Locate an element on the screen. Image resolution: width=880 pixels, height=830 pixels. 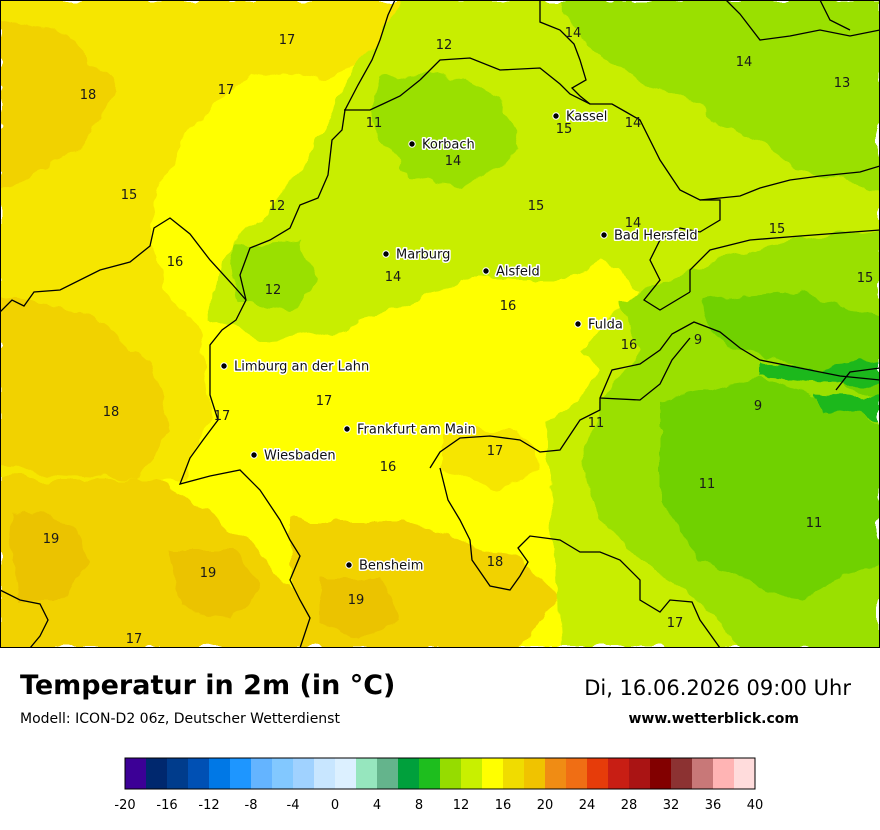
color-legend: -20 -16 -12 -8 -4 0 4 8 12 16 20 24 28 32 36 40 is located at coordinates (440, 790).